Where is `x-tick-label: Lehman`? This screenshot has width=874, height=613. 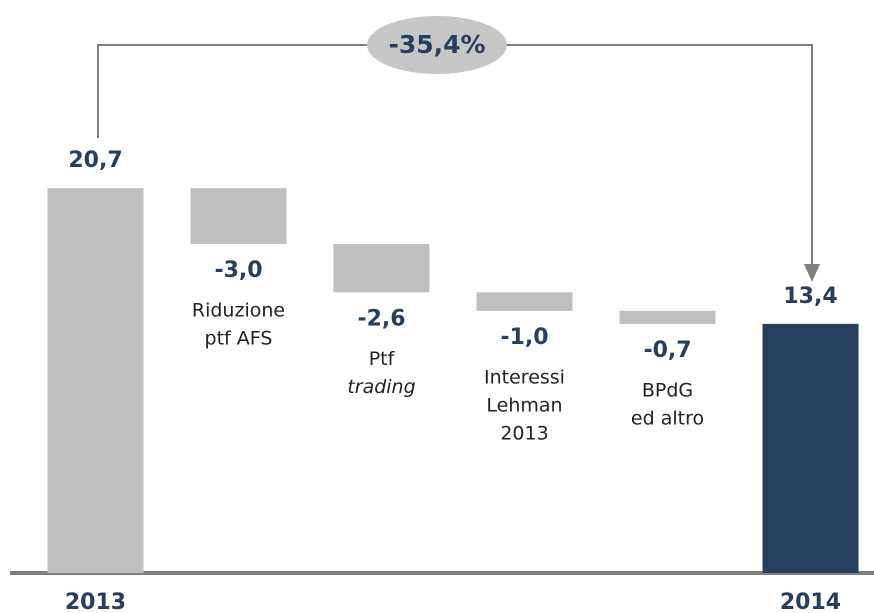 x-tick-label: Lehman is located at coordinates (524, 405).